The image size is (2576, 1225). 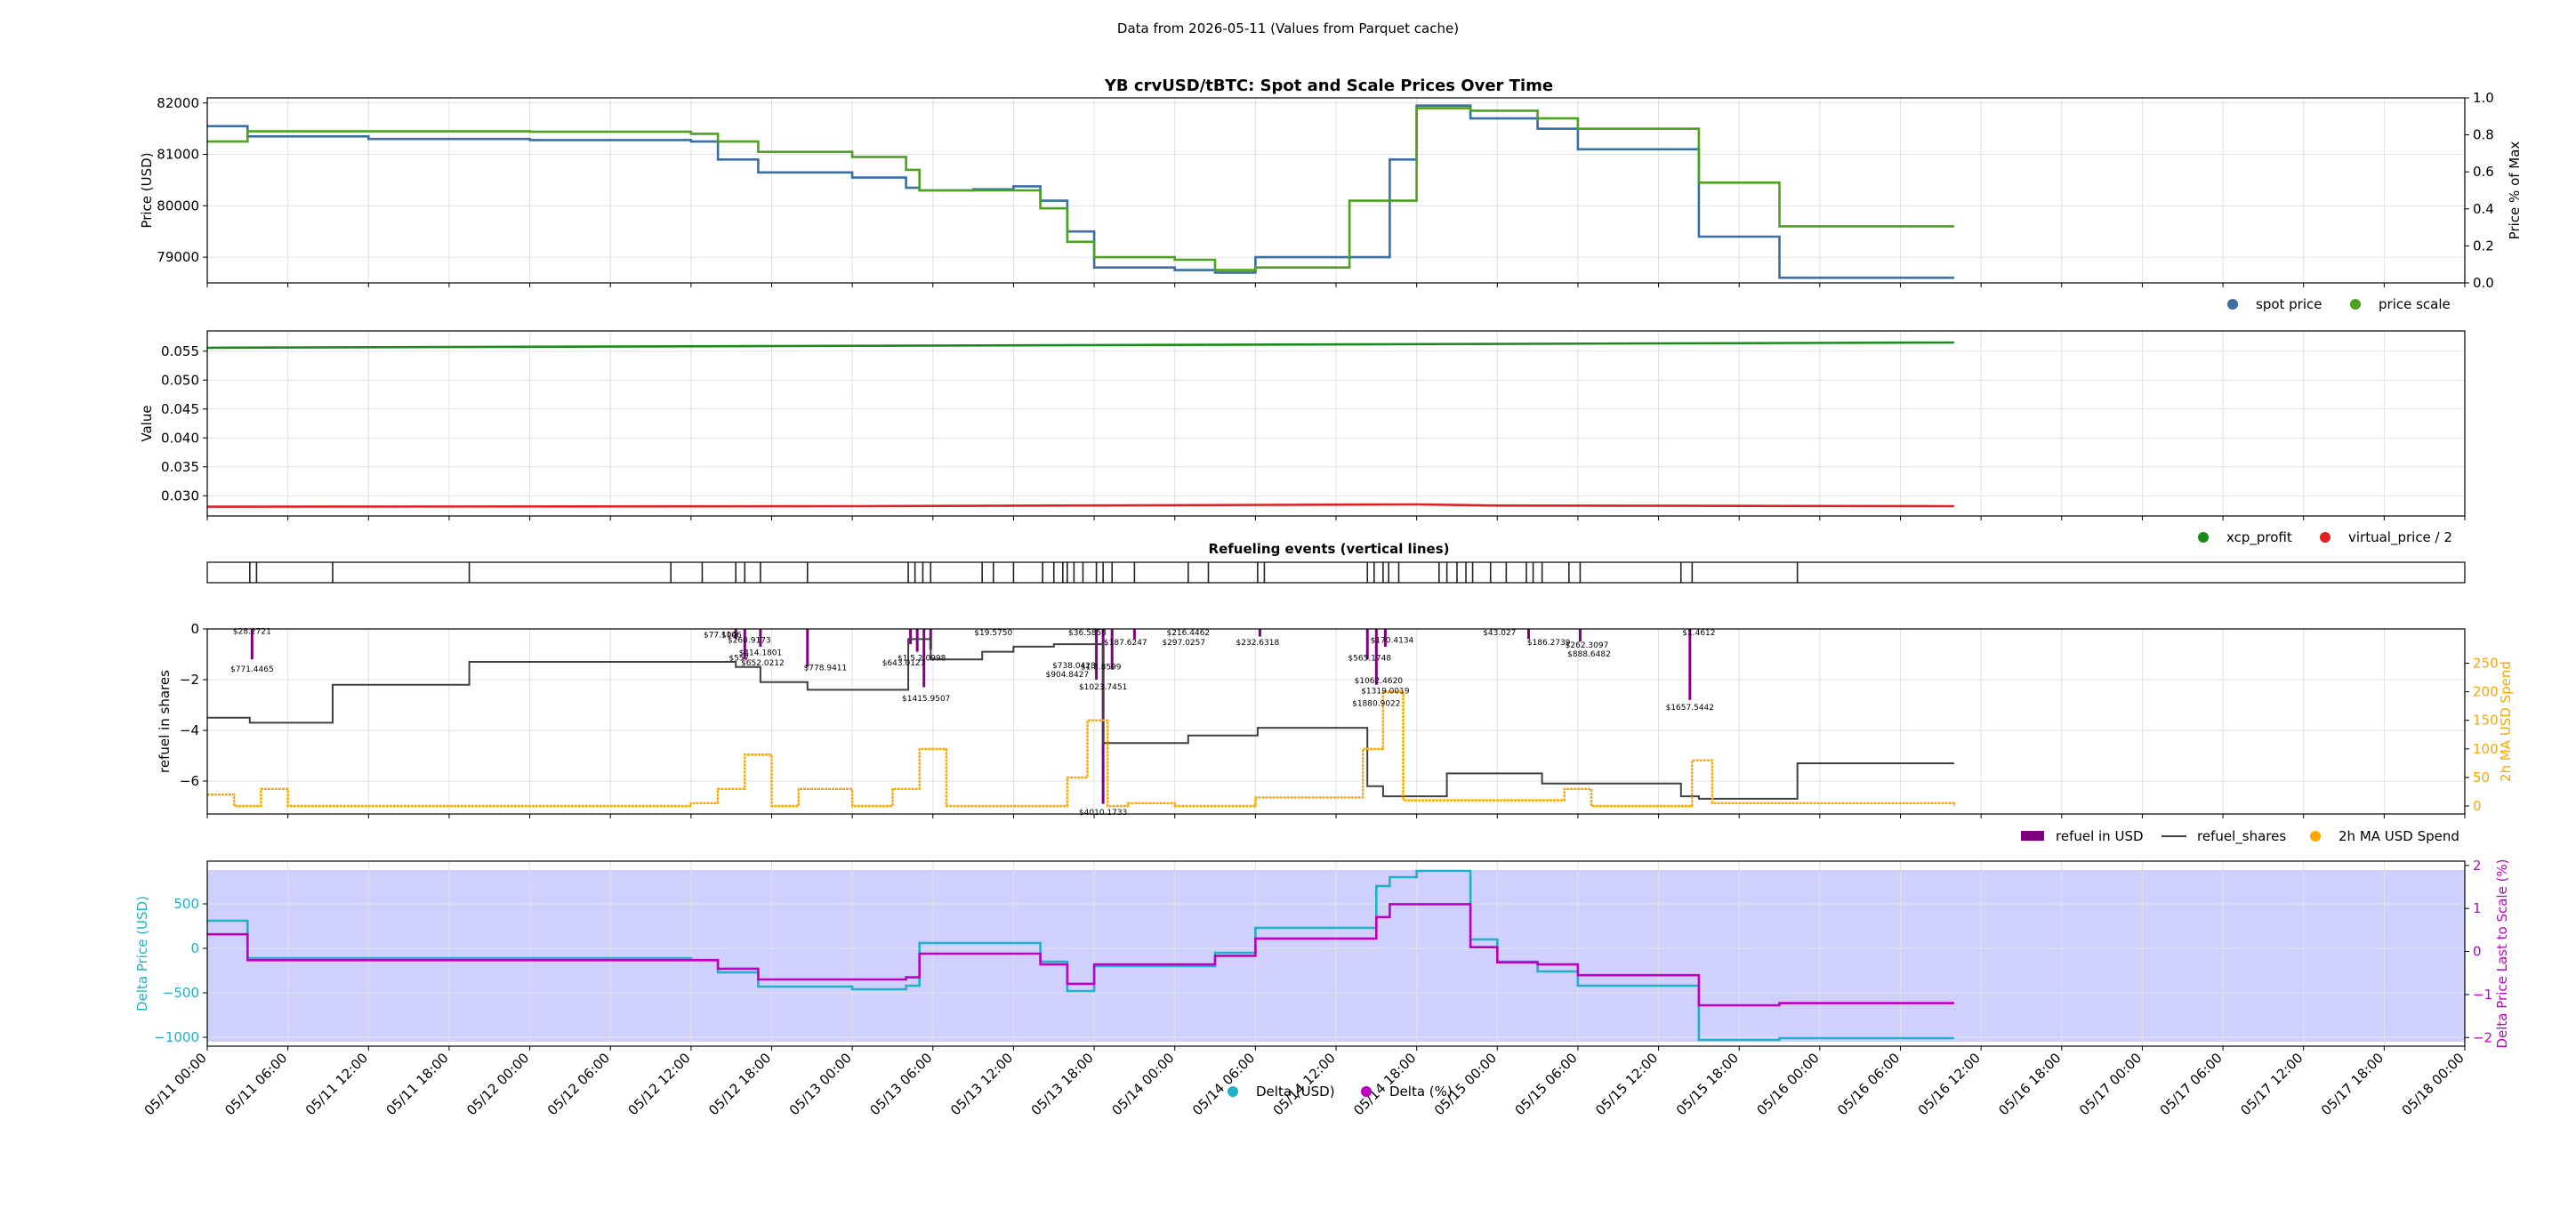 I want to click on price-panel-frame, so click(x=1336, y=190).